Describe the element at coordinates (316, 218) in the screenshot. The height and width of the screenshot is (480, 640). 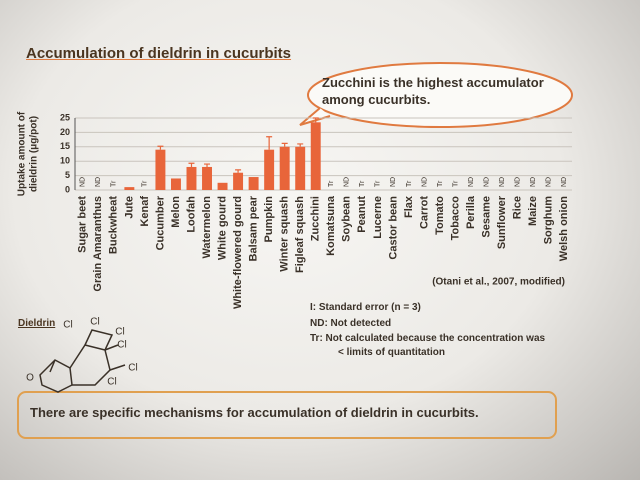
I see `x-tick-label: Zucchini` at that location.